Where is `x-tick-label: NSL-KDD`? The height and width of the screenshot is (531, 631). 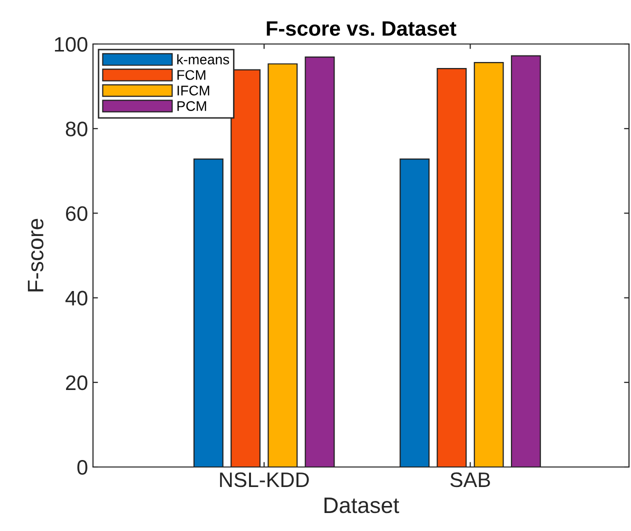
x-tick-label: NSL-KDD is located at coordinates (264, 480).